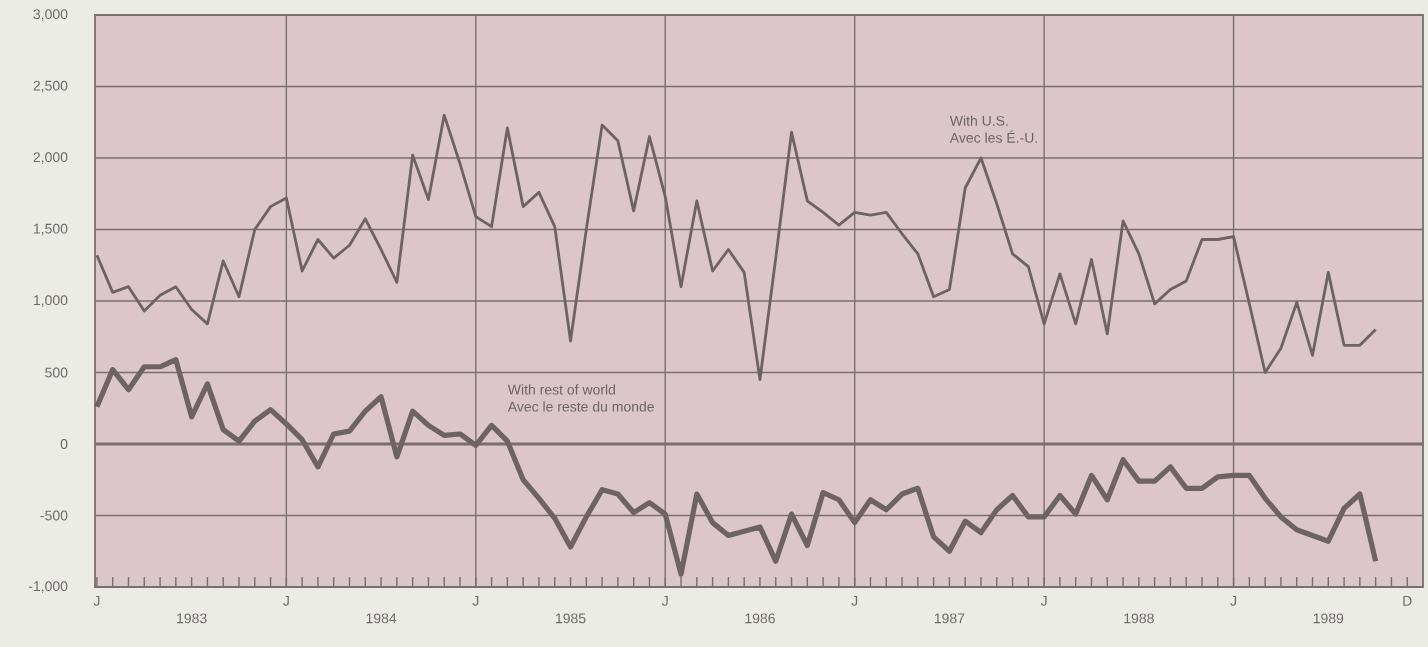 The height and width of the screenshot is (647, 1428). What do you see at coordinates (50, 15) in the screenshot?
I see `y-tick-label: 3,000` at bounding box center [50, 15].